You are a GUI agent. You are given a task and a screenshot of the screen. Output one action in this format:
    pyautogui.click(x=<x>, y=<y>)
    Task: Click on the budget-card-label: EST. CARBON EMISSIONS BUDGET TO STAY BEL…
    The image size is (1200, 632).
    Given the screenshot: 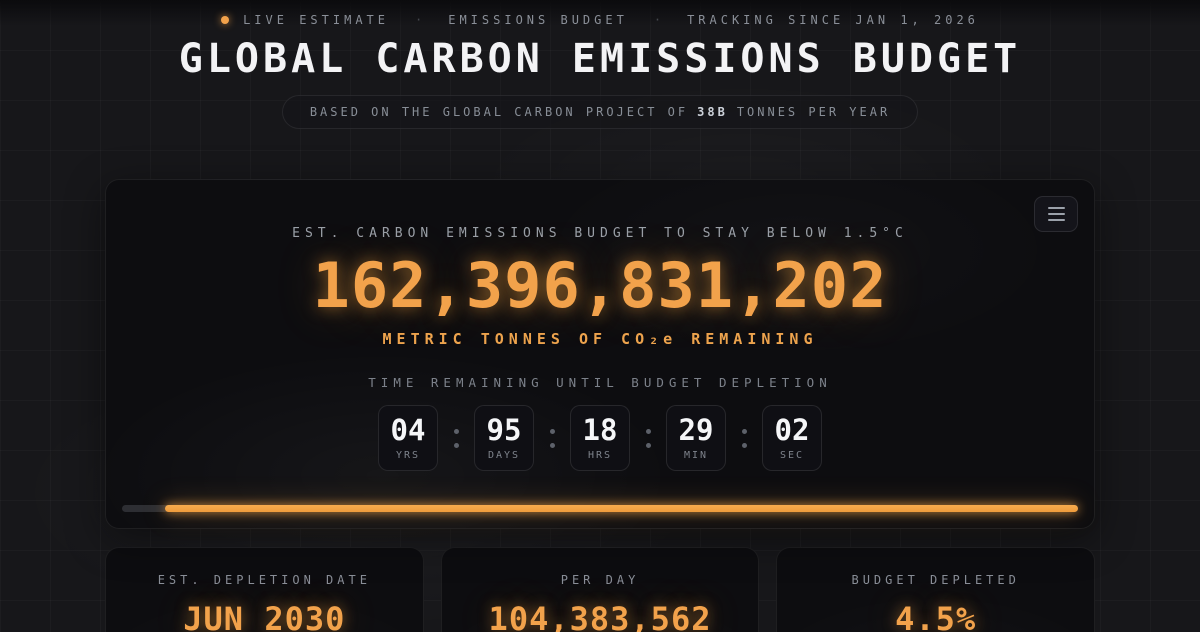 What is the action you would take?
    pyautogui.click(x=600, y=233)
    